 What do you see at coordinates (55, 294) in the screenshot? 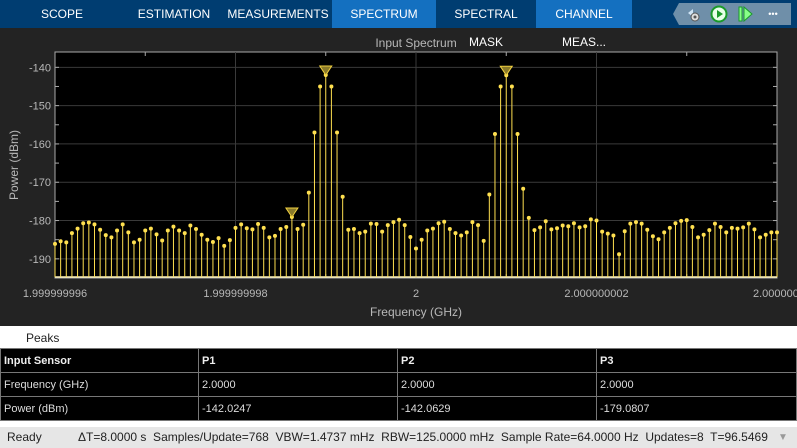
I see `x-tick-label: 1.999999996` at bounding box center [55, 294].